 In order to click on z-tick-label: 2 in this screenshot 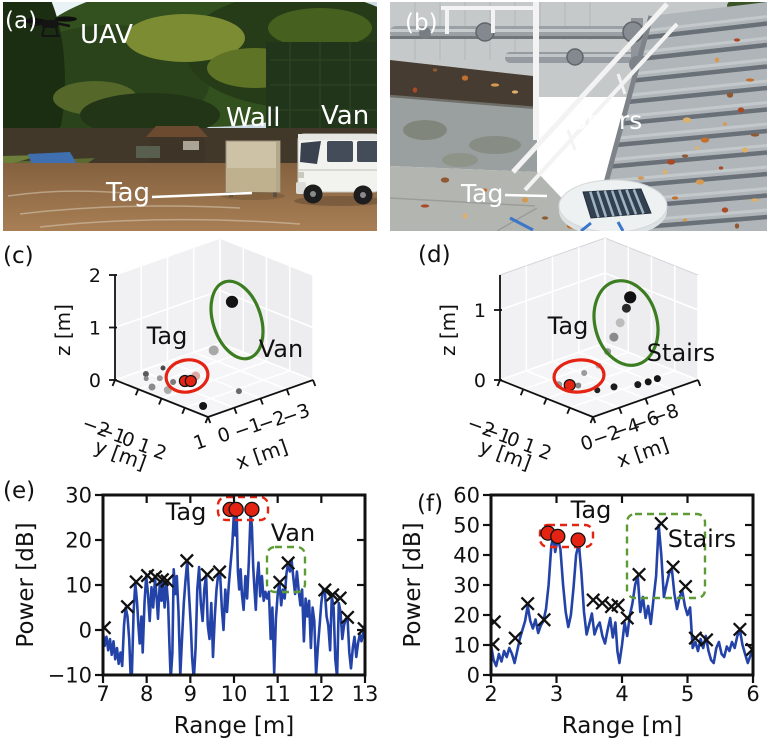, I will do `click(95, 276)`.